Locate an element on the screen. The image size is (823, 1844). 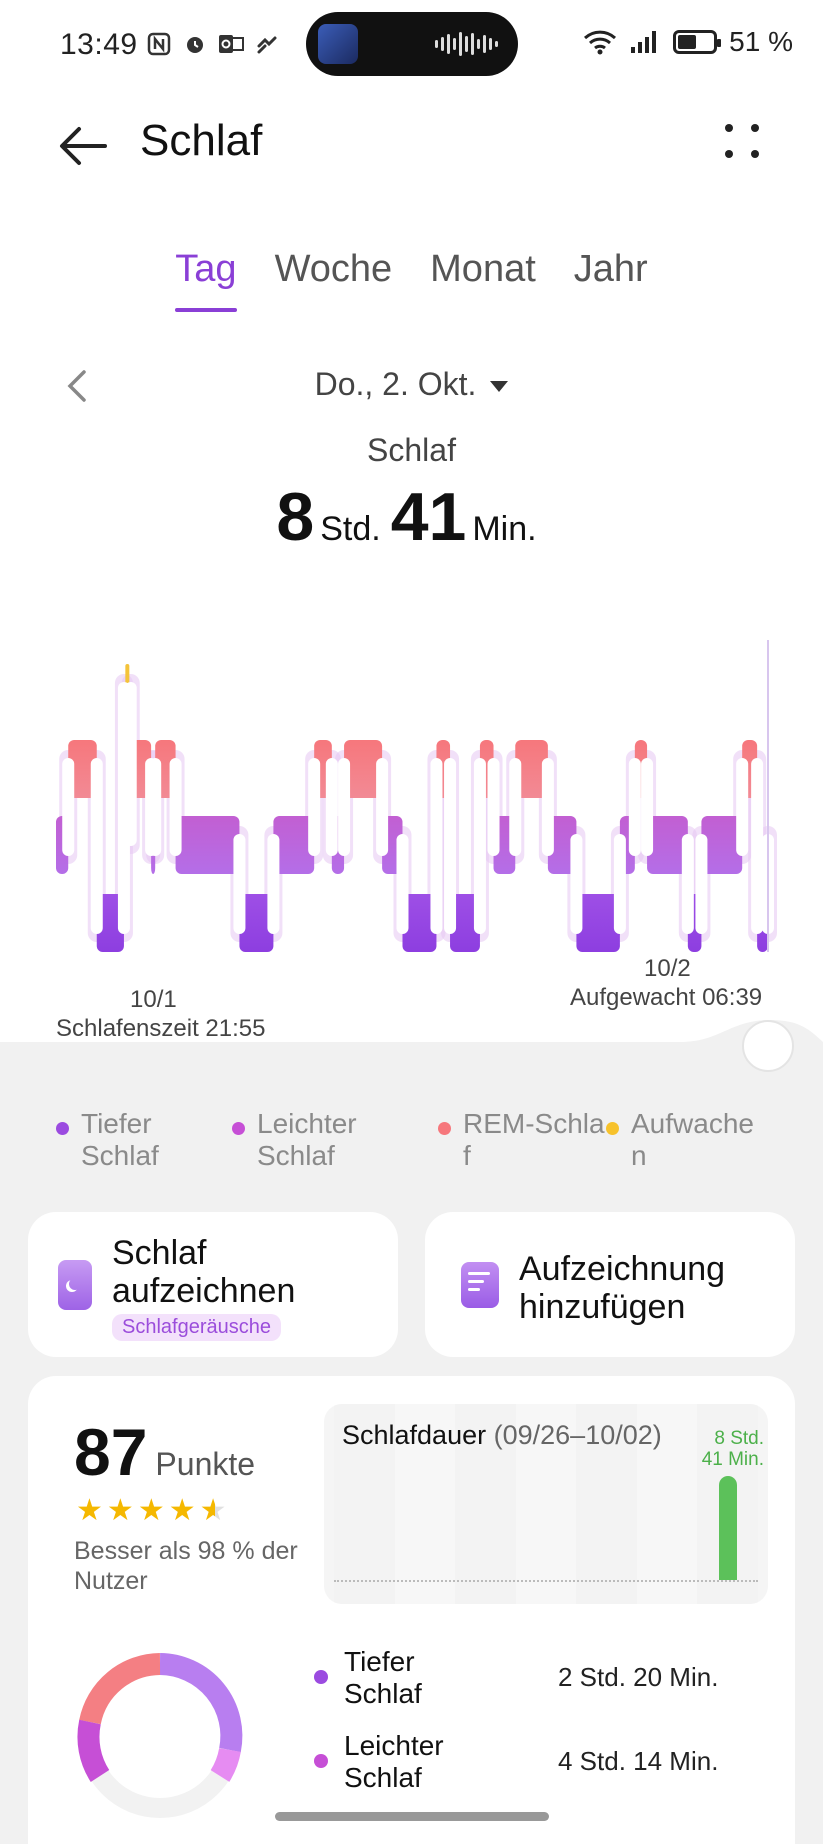
bedtime-label: Schlafenszeit 21:55 is located at coordinates (161, 1028).